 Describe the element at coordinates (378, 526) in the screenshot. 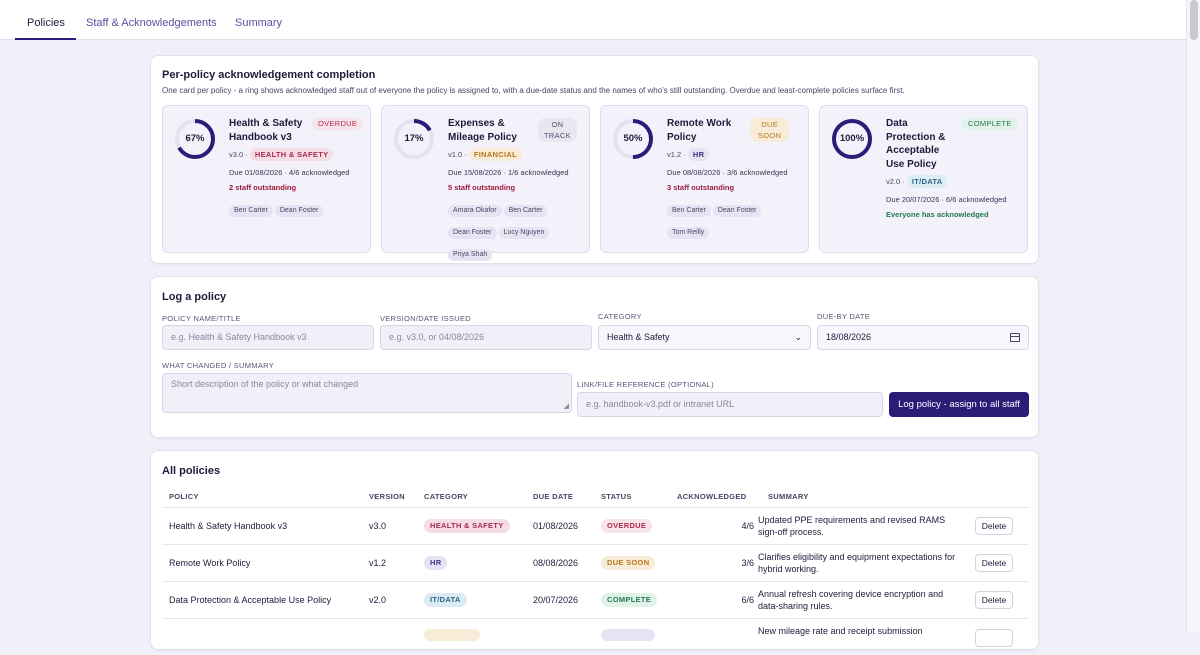

I see `cell-version: v3.0` at that location.